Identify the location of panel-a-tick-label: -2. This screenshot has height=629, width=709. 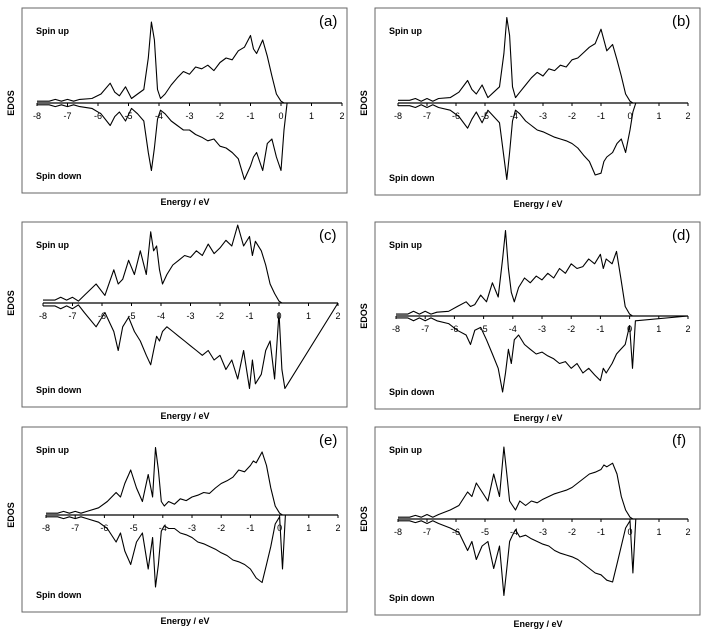
(220, 116).